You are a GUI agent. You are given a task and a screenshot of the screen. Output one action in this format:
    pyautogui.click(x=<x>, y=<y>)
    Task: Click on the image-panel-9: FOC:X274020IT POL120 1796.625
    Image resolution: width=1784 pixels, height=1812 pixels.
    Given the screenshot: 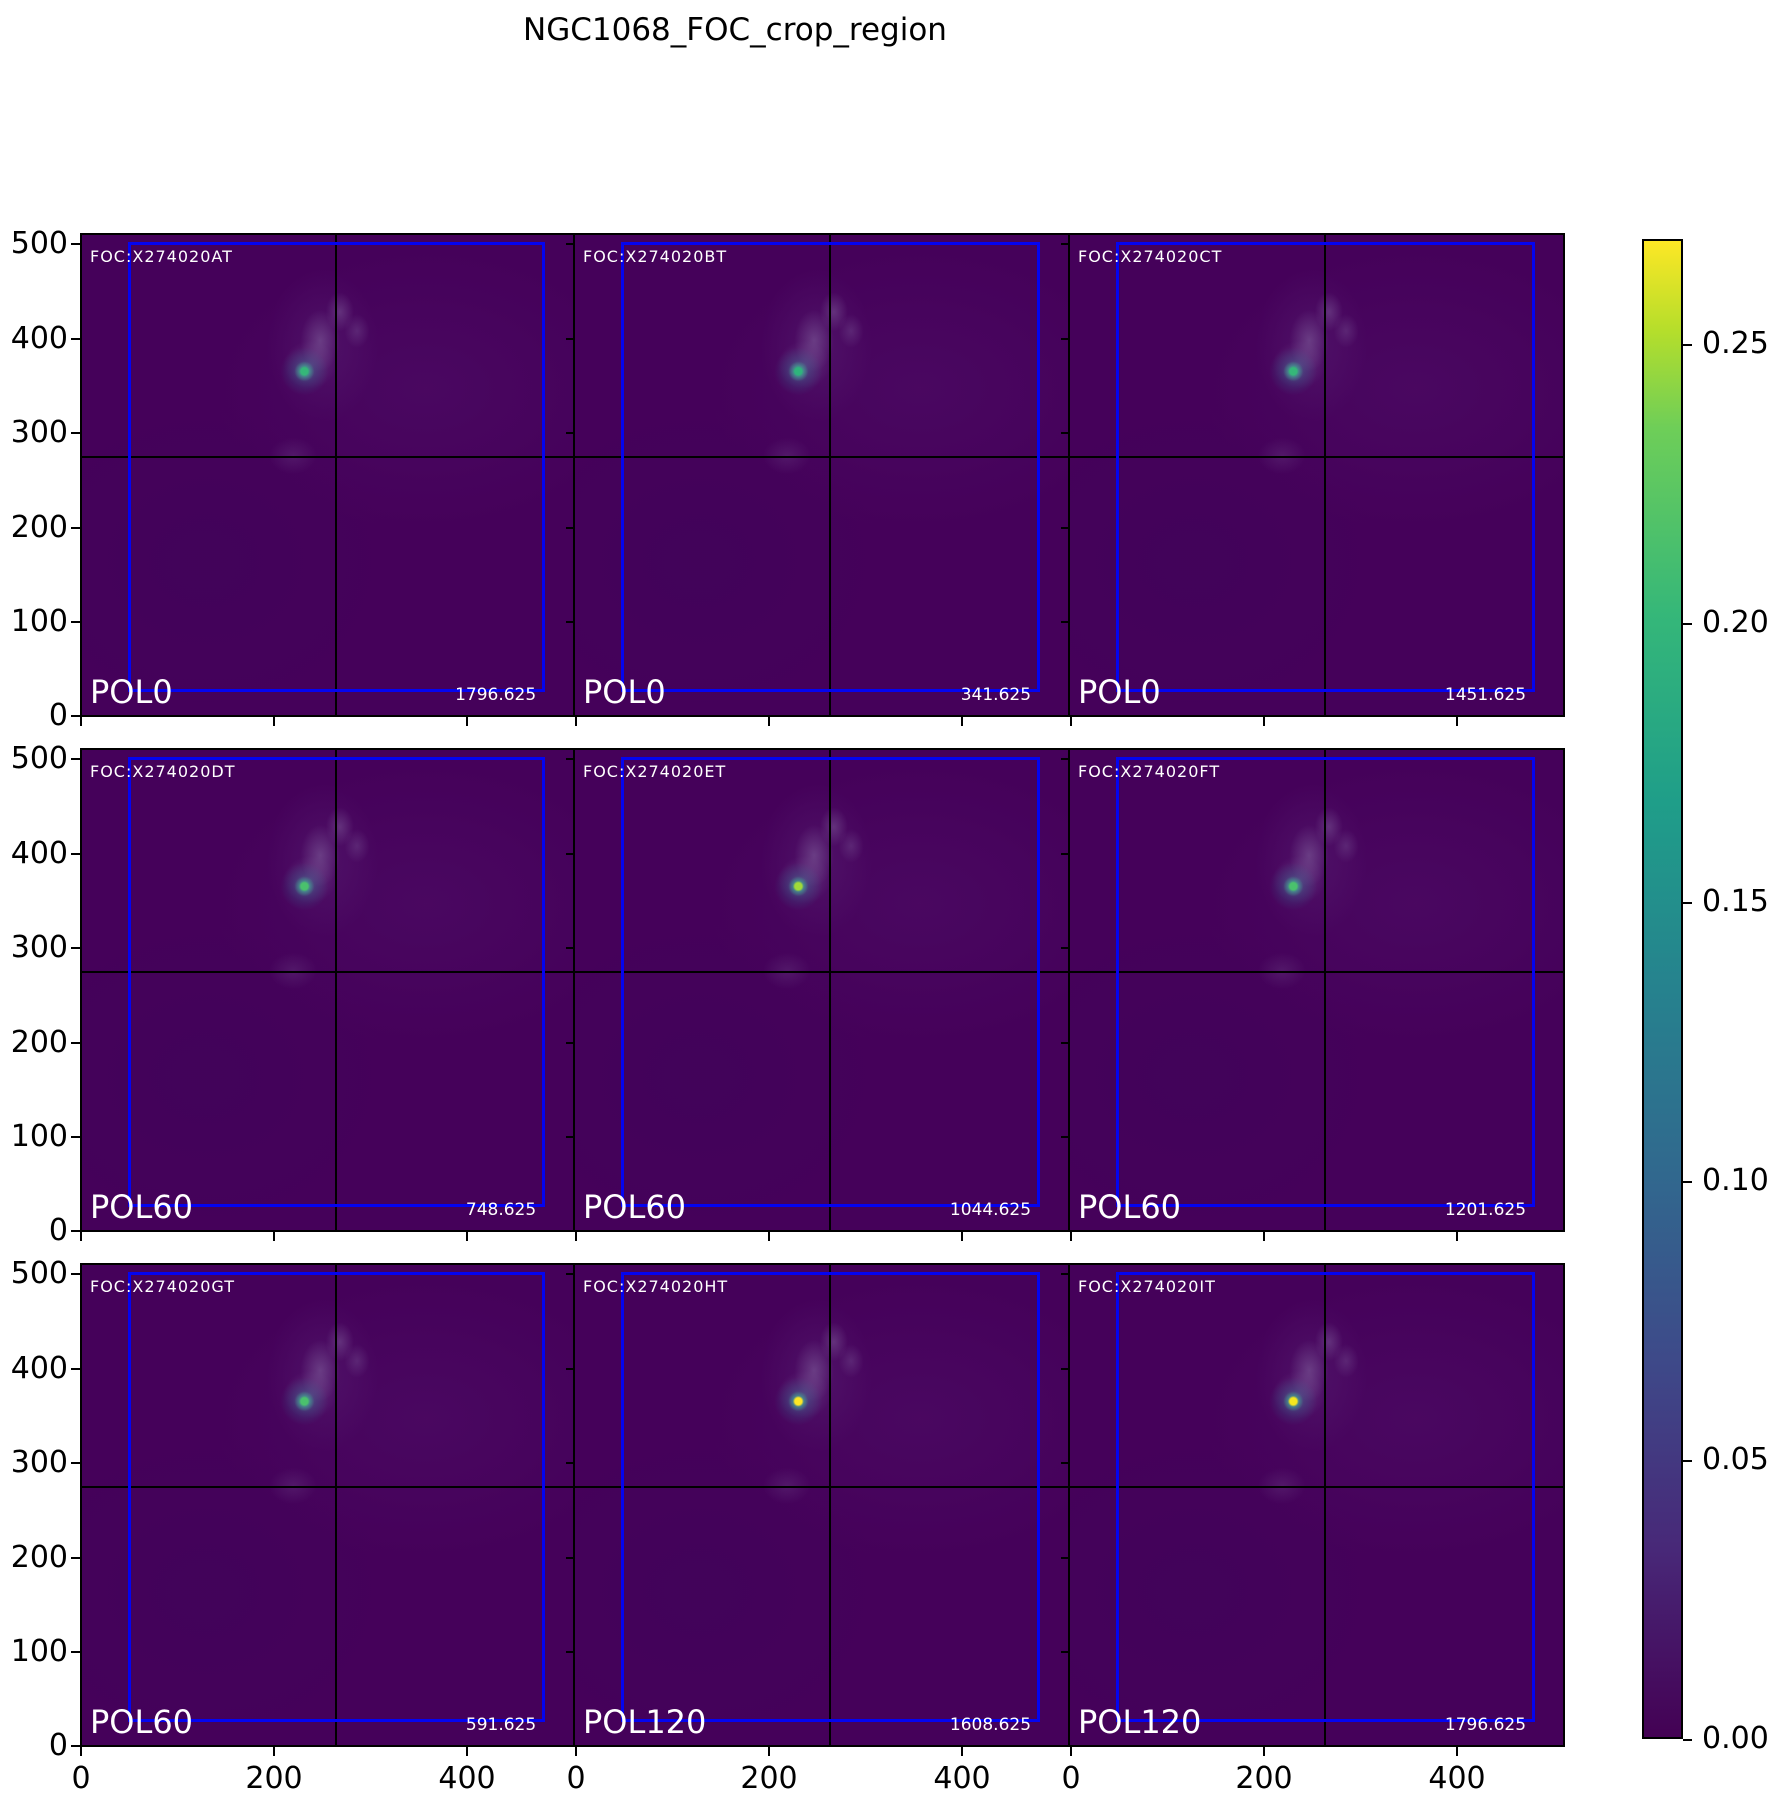 What is the action you would take?
    pyautogui.click(x=1317, y=1505)
    